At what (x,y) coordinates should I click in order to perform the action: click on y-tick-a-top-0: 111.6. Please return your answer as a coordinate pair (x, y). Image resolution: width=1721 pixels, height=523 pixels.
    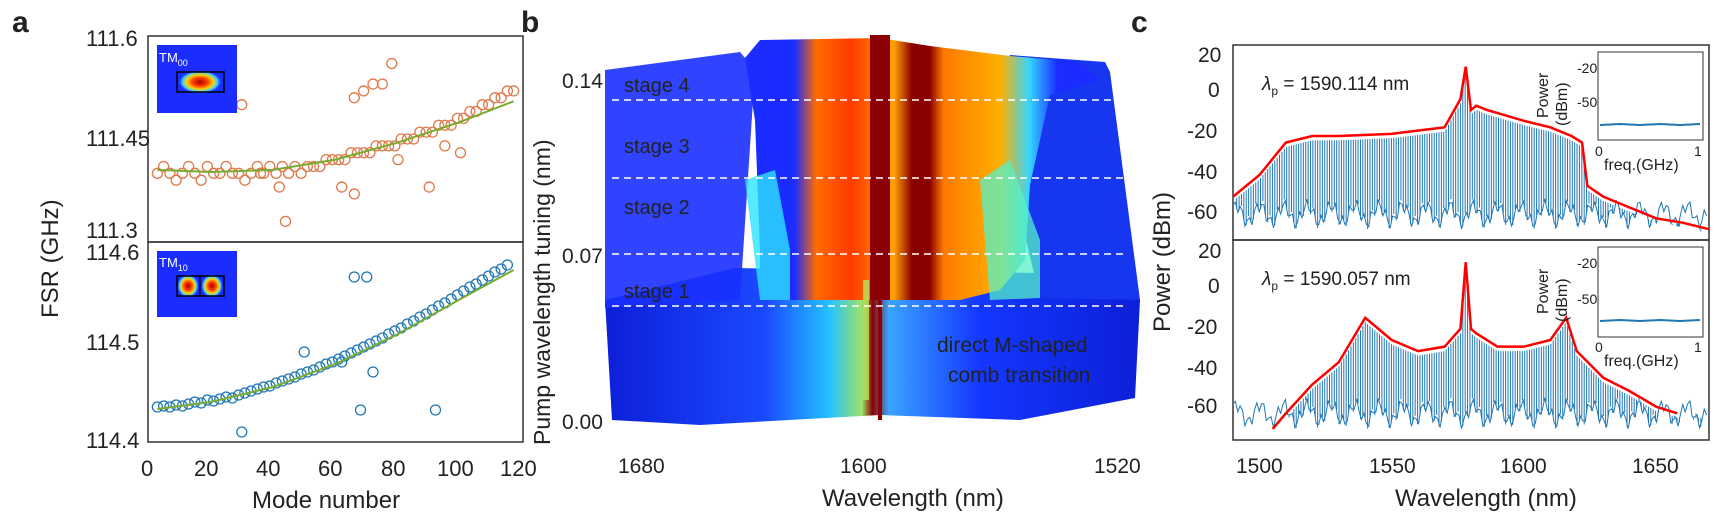
    Looking at the image, I should click on (112, 38).